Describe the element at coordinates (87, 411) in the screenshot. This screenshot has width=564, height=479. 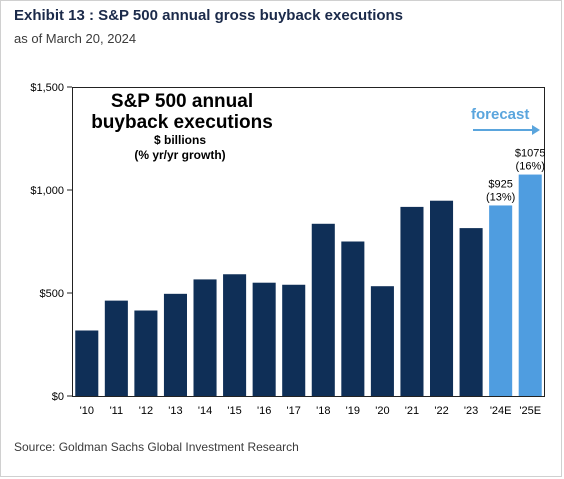
I see `x-tick-label: '10` at that location.